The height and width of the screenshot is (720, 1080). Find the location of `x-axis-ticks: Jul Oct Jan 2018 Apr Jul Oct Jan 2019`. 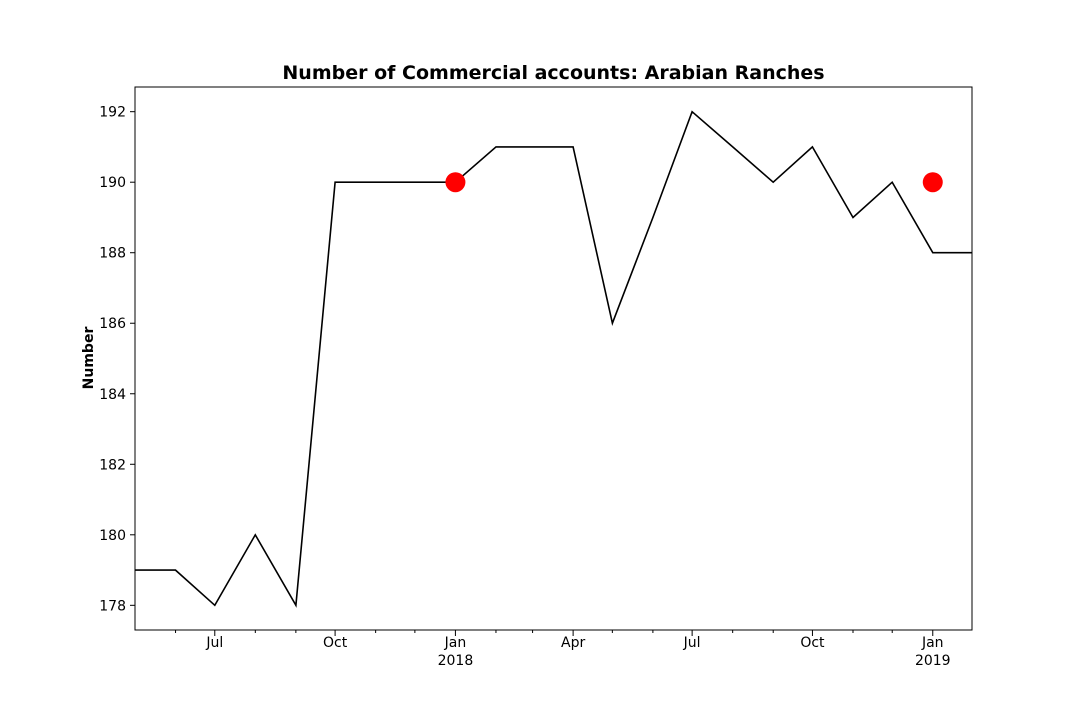

x-axis-ticks: Jul Oct Jan 2018 Apr Jul Oct Jan 2019 is located at coordinates (563, 649).